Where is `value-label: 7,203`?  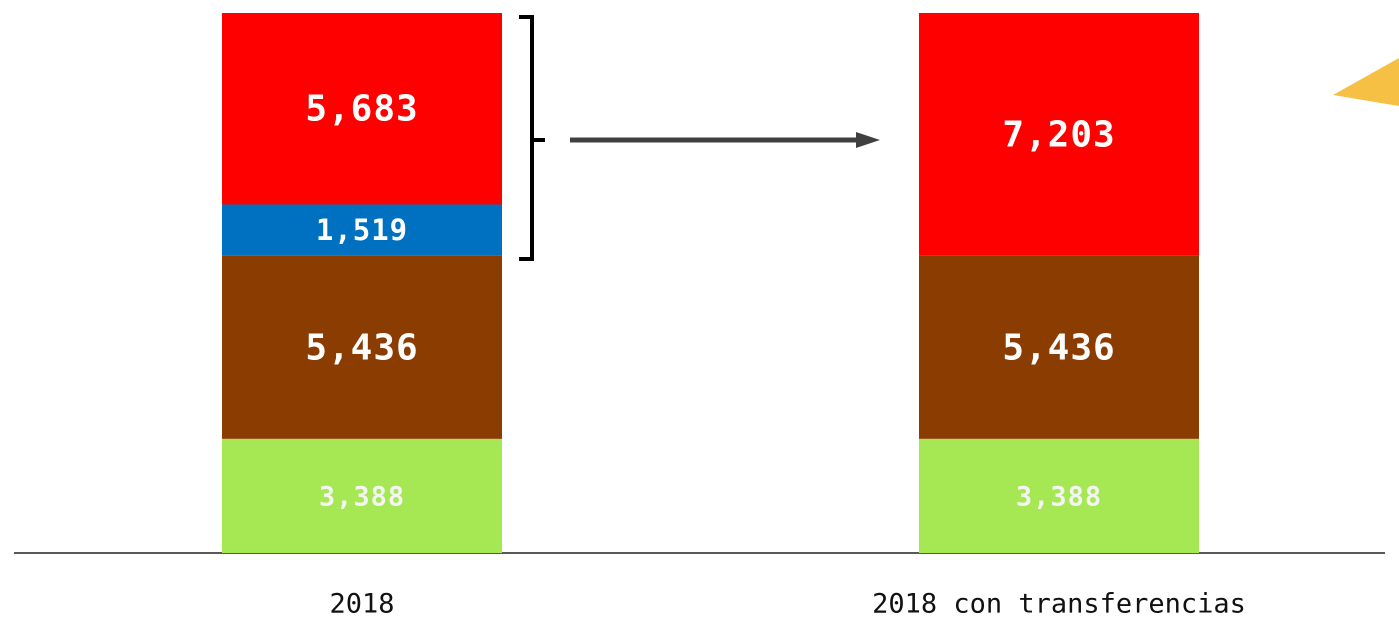 value-label: 7,203 is located at coordinates (1058, 134).